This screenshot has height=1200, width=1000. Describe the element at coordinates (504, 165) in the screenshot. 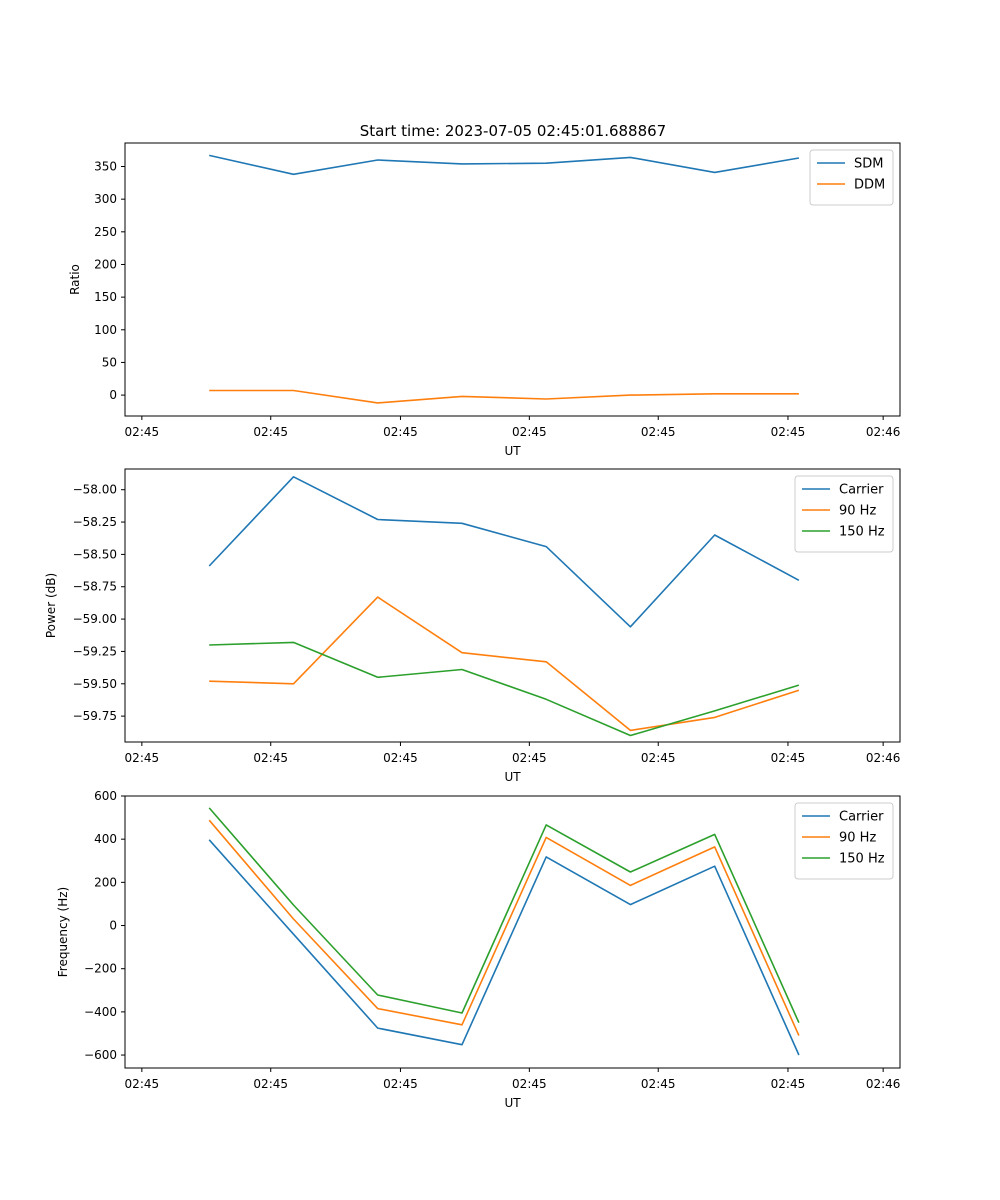

I see `series-line-sdm` at that location.